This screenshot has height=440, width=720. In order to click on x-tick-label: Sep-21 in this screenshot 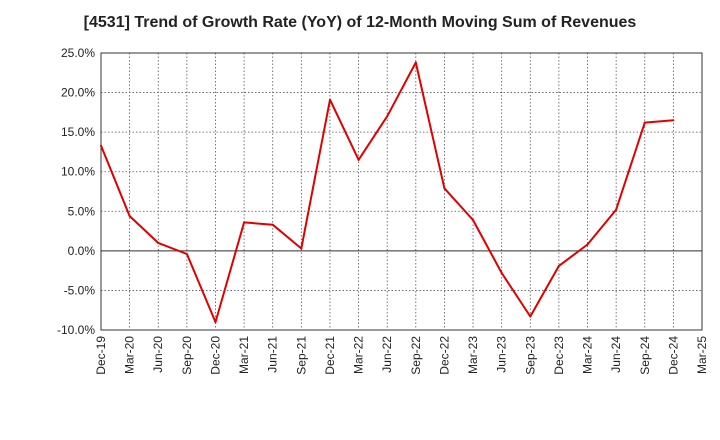, I will do `click(301, 355)`.